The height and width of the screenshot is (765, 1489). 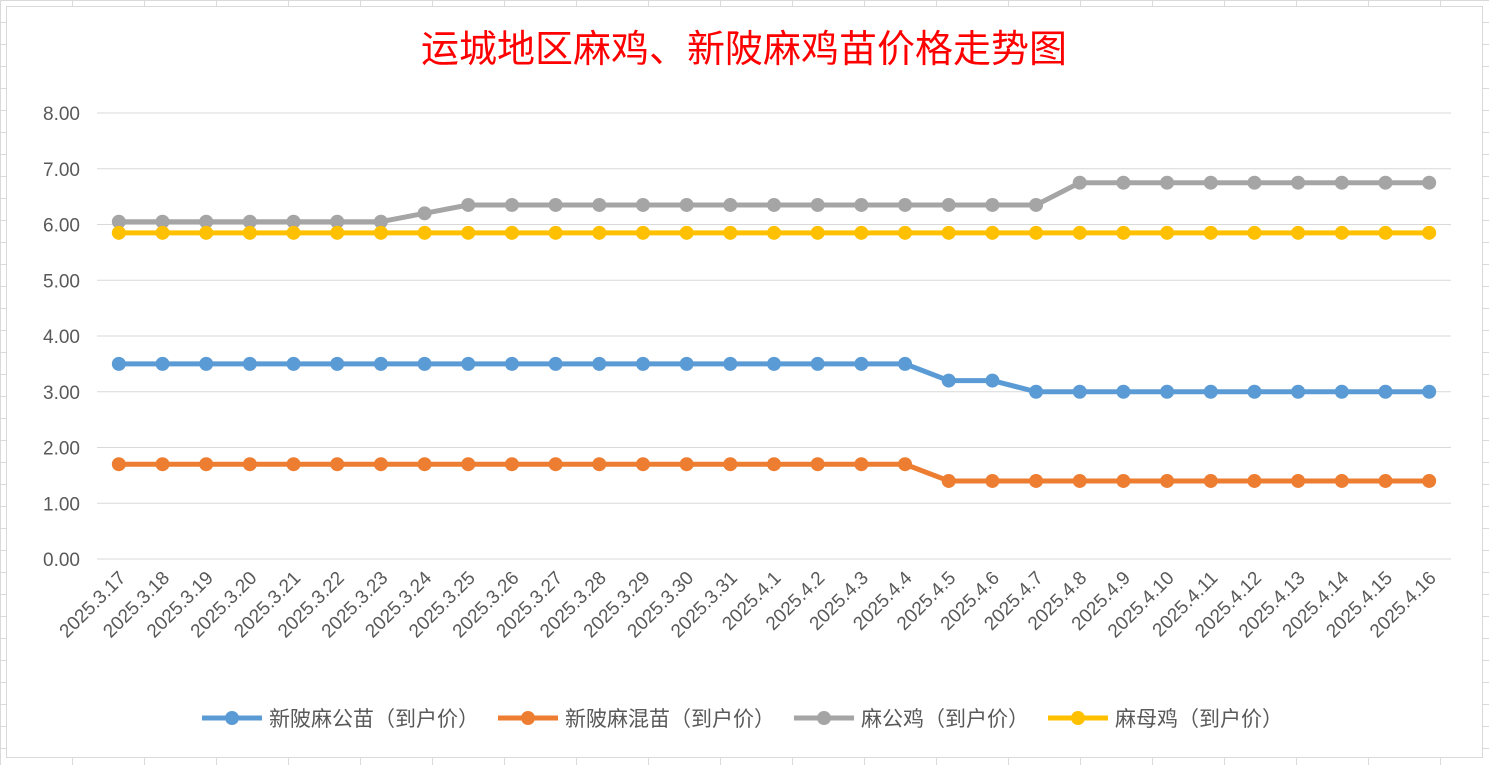 What do you see at coordinates (374, 719) in the screenshot?
I see `legend-label: 新陂麻公苗（到户价）` at bounding box center [374, 719].